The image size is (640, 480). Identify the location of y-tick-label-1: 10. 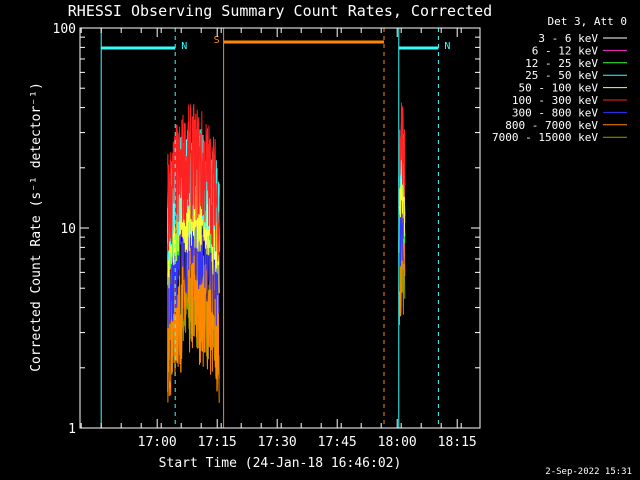
(68, 229).